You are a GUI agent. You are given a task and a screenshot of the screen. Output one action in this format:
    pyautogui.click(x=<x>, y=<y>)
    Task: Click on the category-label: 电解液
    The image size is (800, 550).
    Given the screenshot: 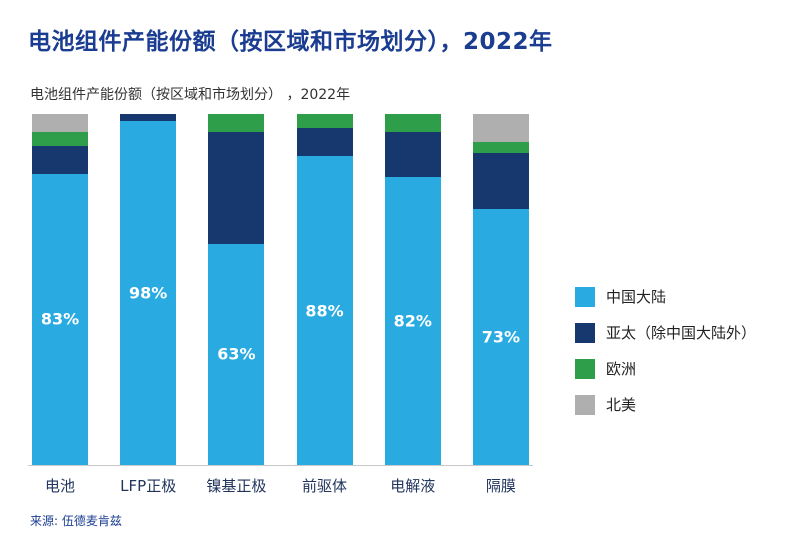 What is the action you would take?
    pyautogui.click(x=413, y=486)
    